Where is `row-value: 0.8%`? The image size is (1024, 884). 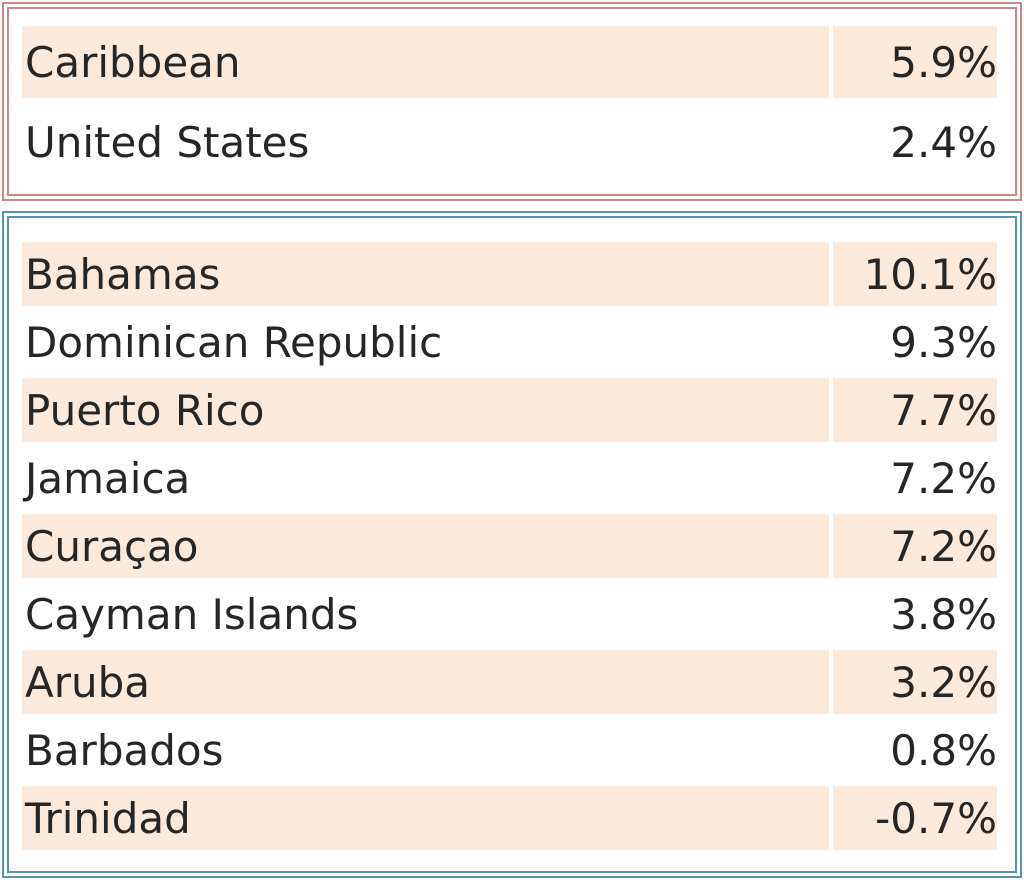
row-value: 0.8% is located at coordinates (913, 750).